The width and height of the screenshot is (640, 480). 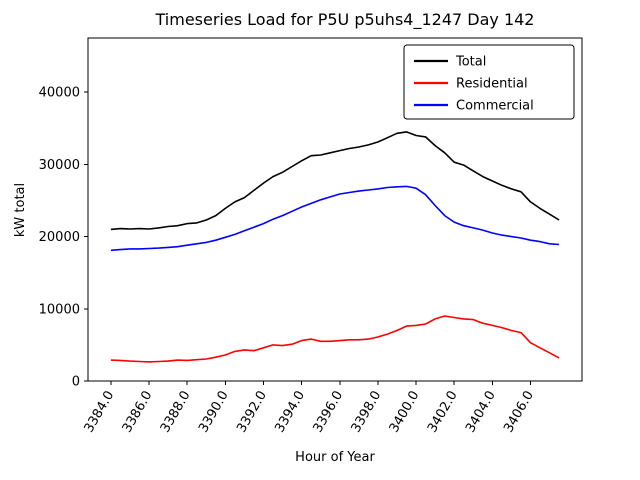 What do you see at coordinates (59, 165) in the screenshot?
I see `y-tick-label: 30000` at bounding box center [59, 165].